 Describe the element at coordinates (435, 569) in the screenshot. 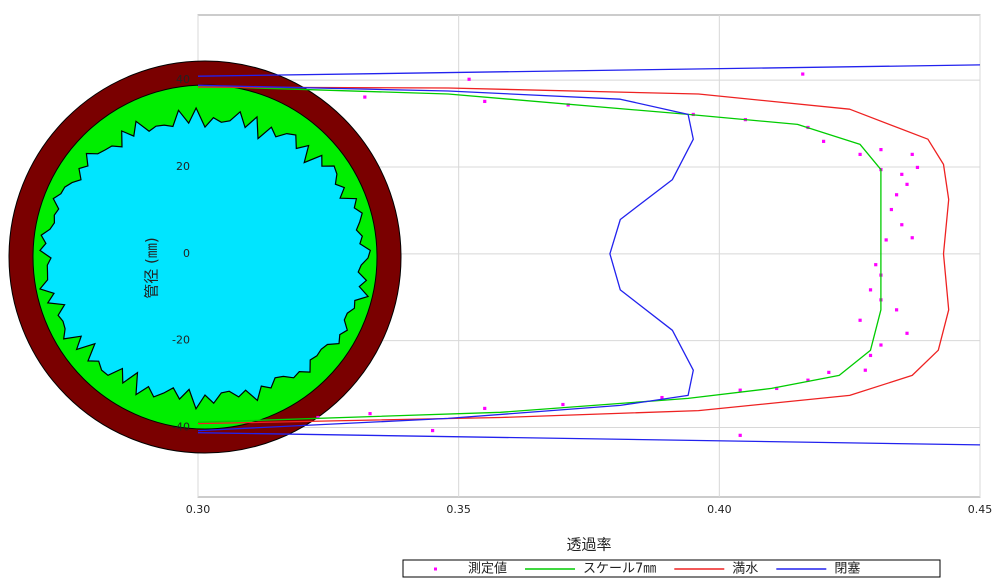

I see `legend-marker` at that location.